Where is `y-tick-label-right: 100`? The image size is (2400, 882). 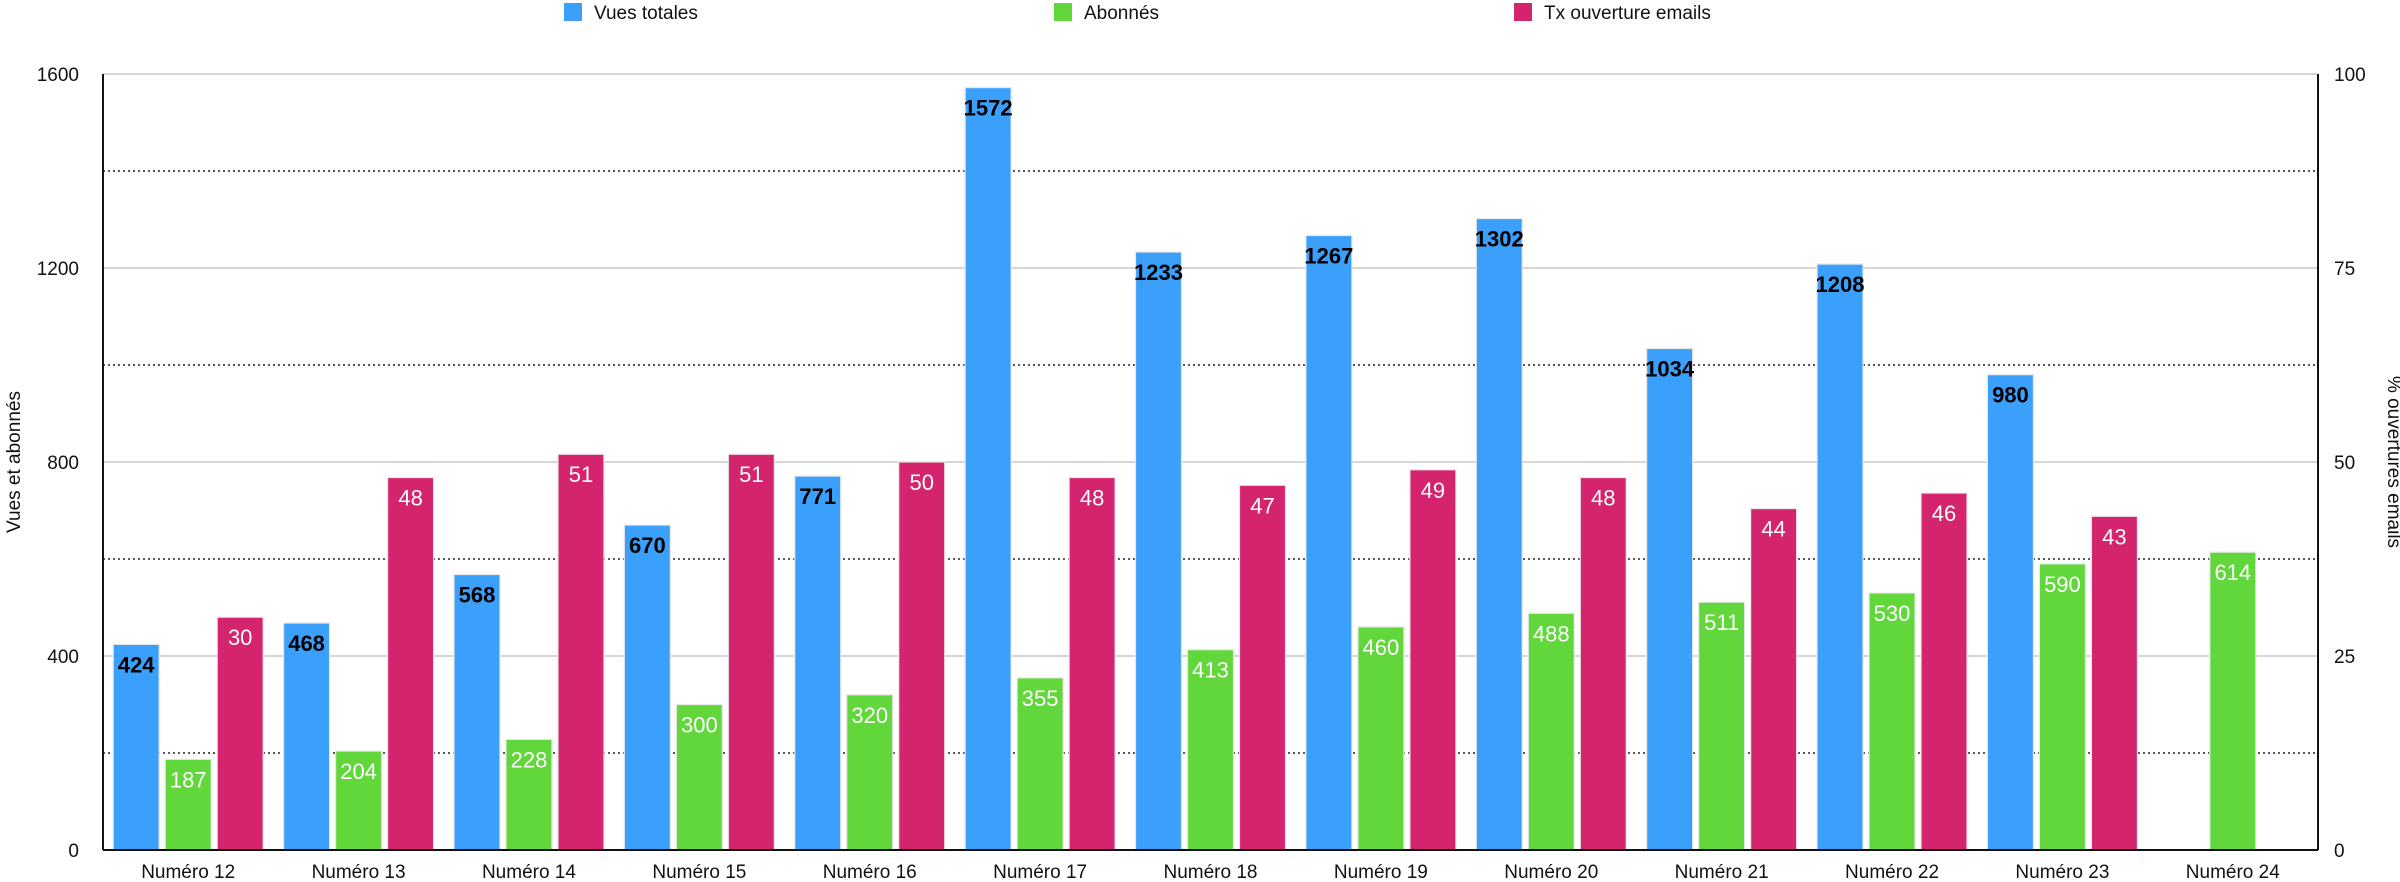 y-tick-label-right: 100 is located at coordinates (2350, 75).